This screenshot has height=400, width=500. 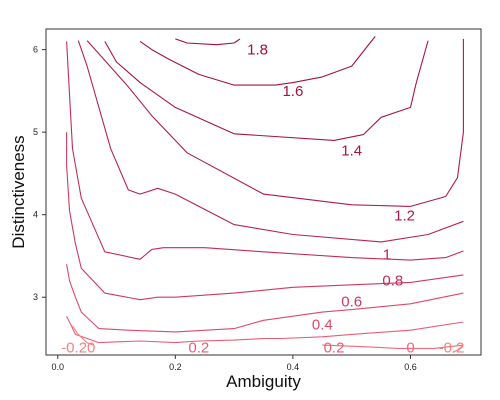 I want to click on contour-label-1-0: 1.6, so click(x=292, y=91).